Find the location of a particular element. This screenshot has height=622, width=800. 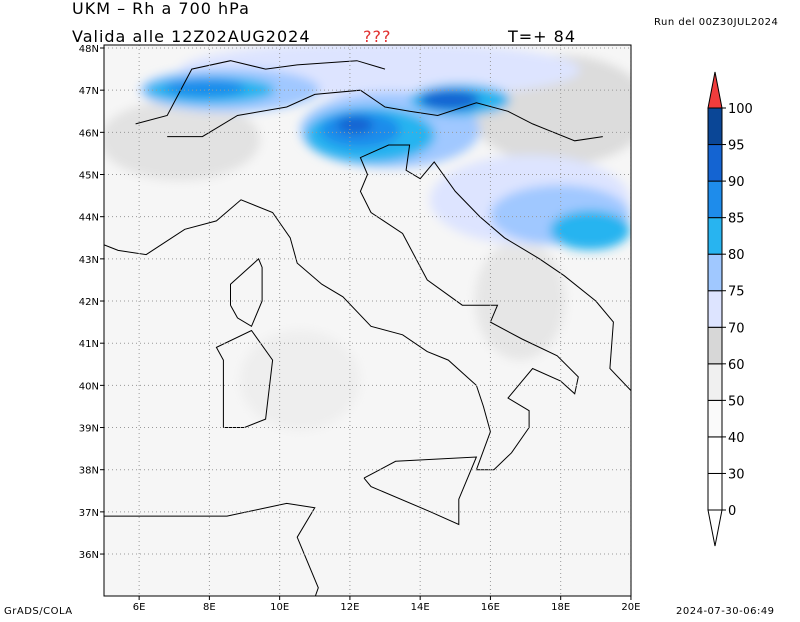

lat-label: 47N is located at coordinates (89, 91).